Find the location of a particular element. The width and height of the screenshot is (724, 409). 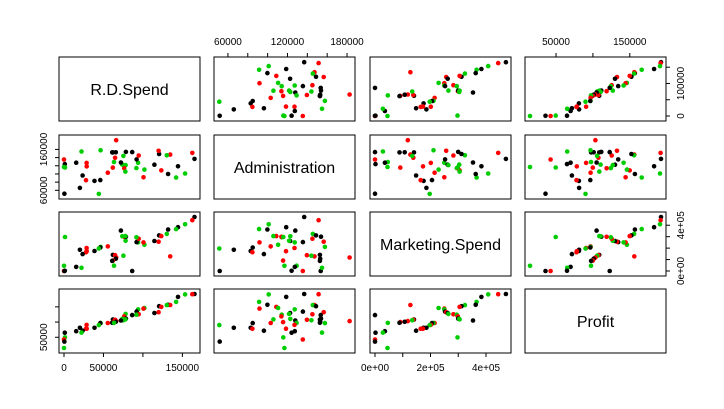

top-axis-administration: 60000 120000 180000 is located at coordinates (289, 47).